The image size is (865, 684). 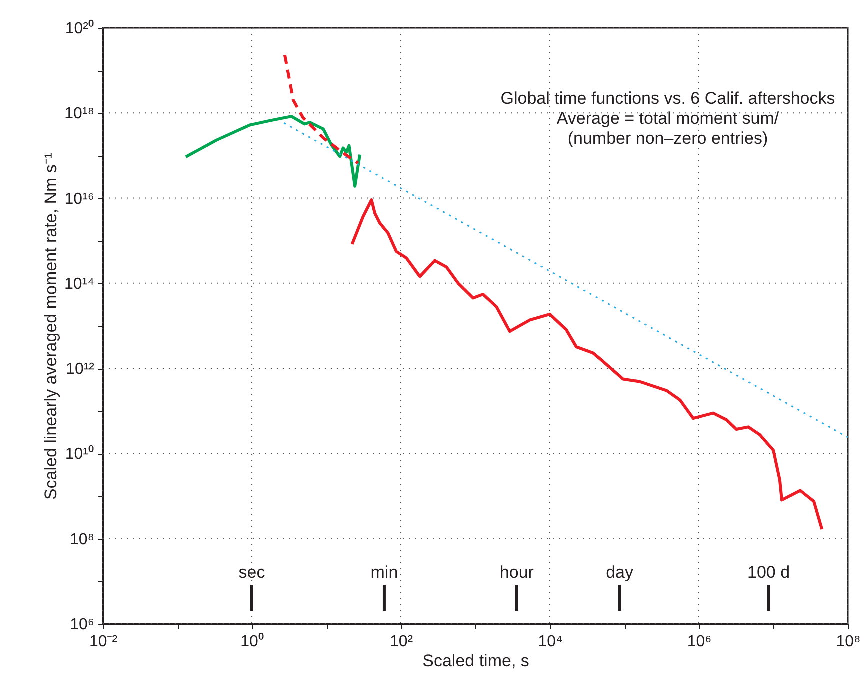 I want to click on y-tick-label: 10¹⁸, so click(x=79, y=114).